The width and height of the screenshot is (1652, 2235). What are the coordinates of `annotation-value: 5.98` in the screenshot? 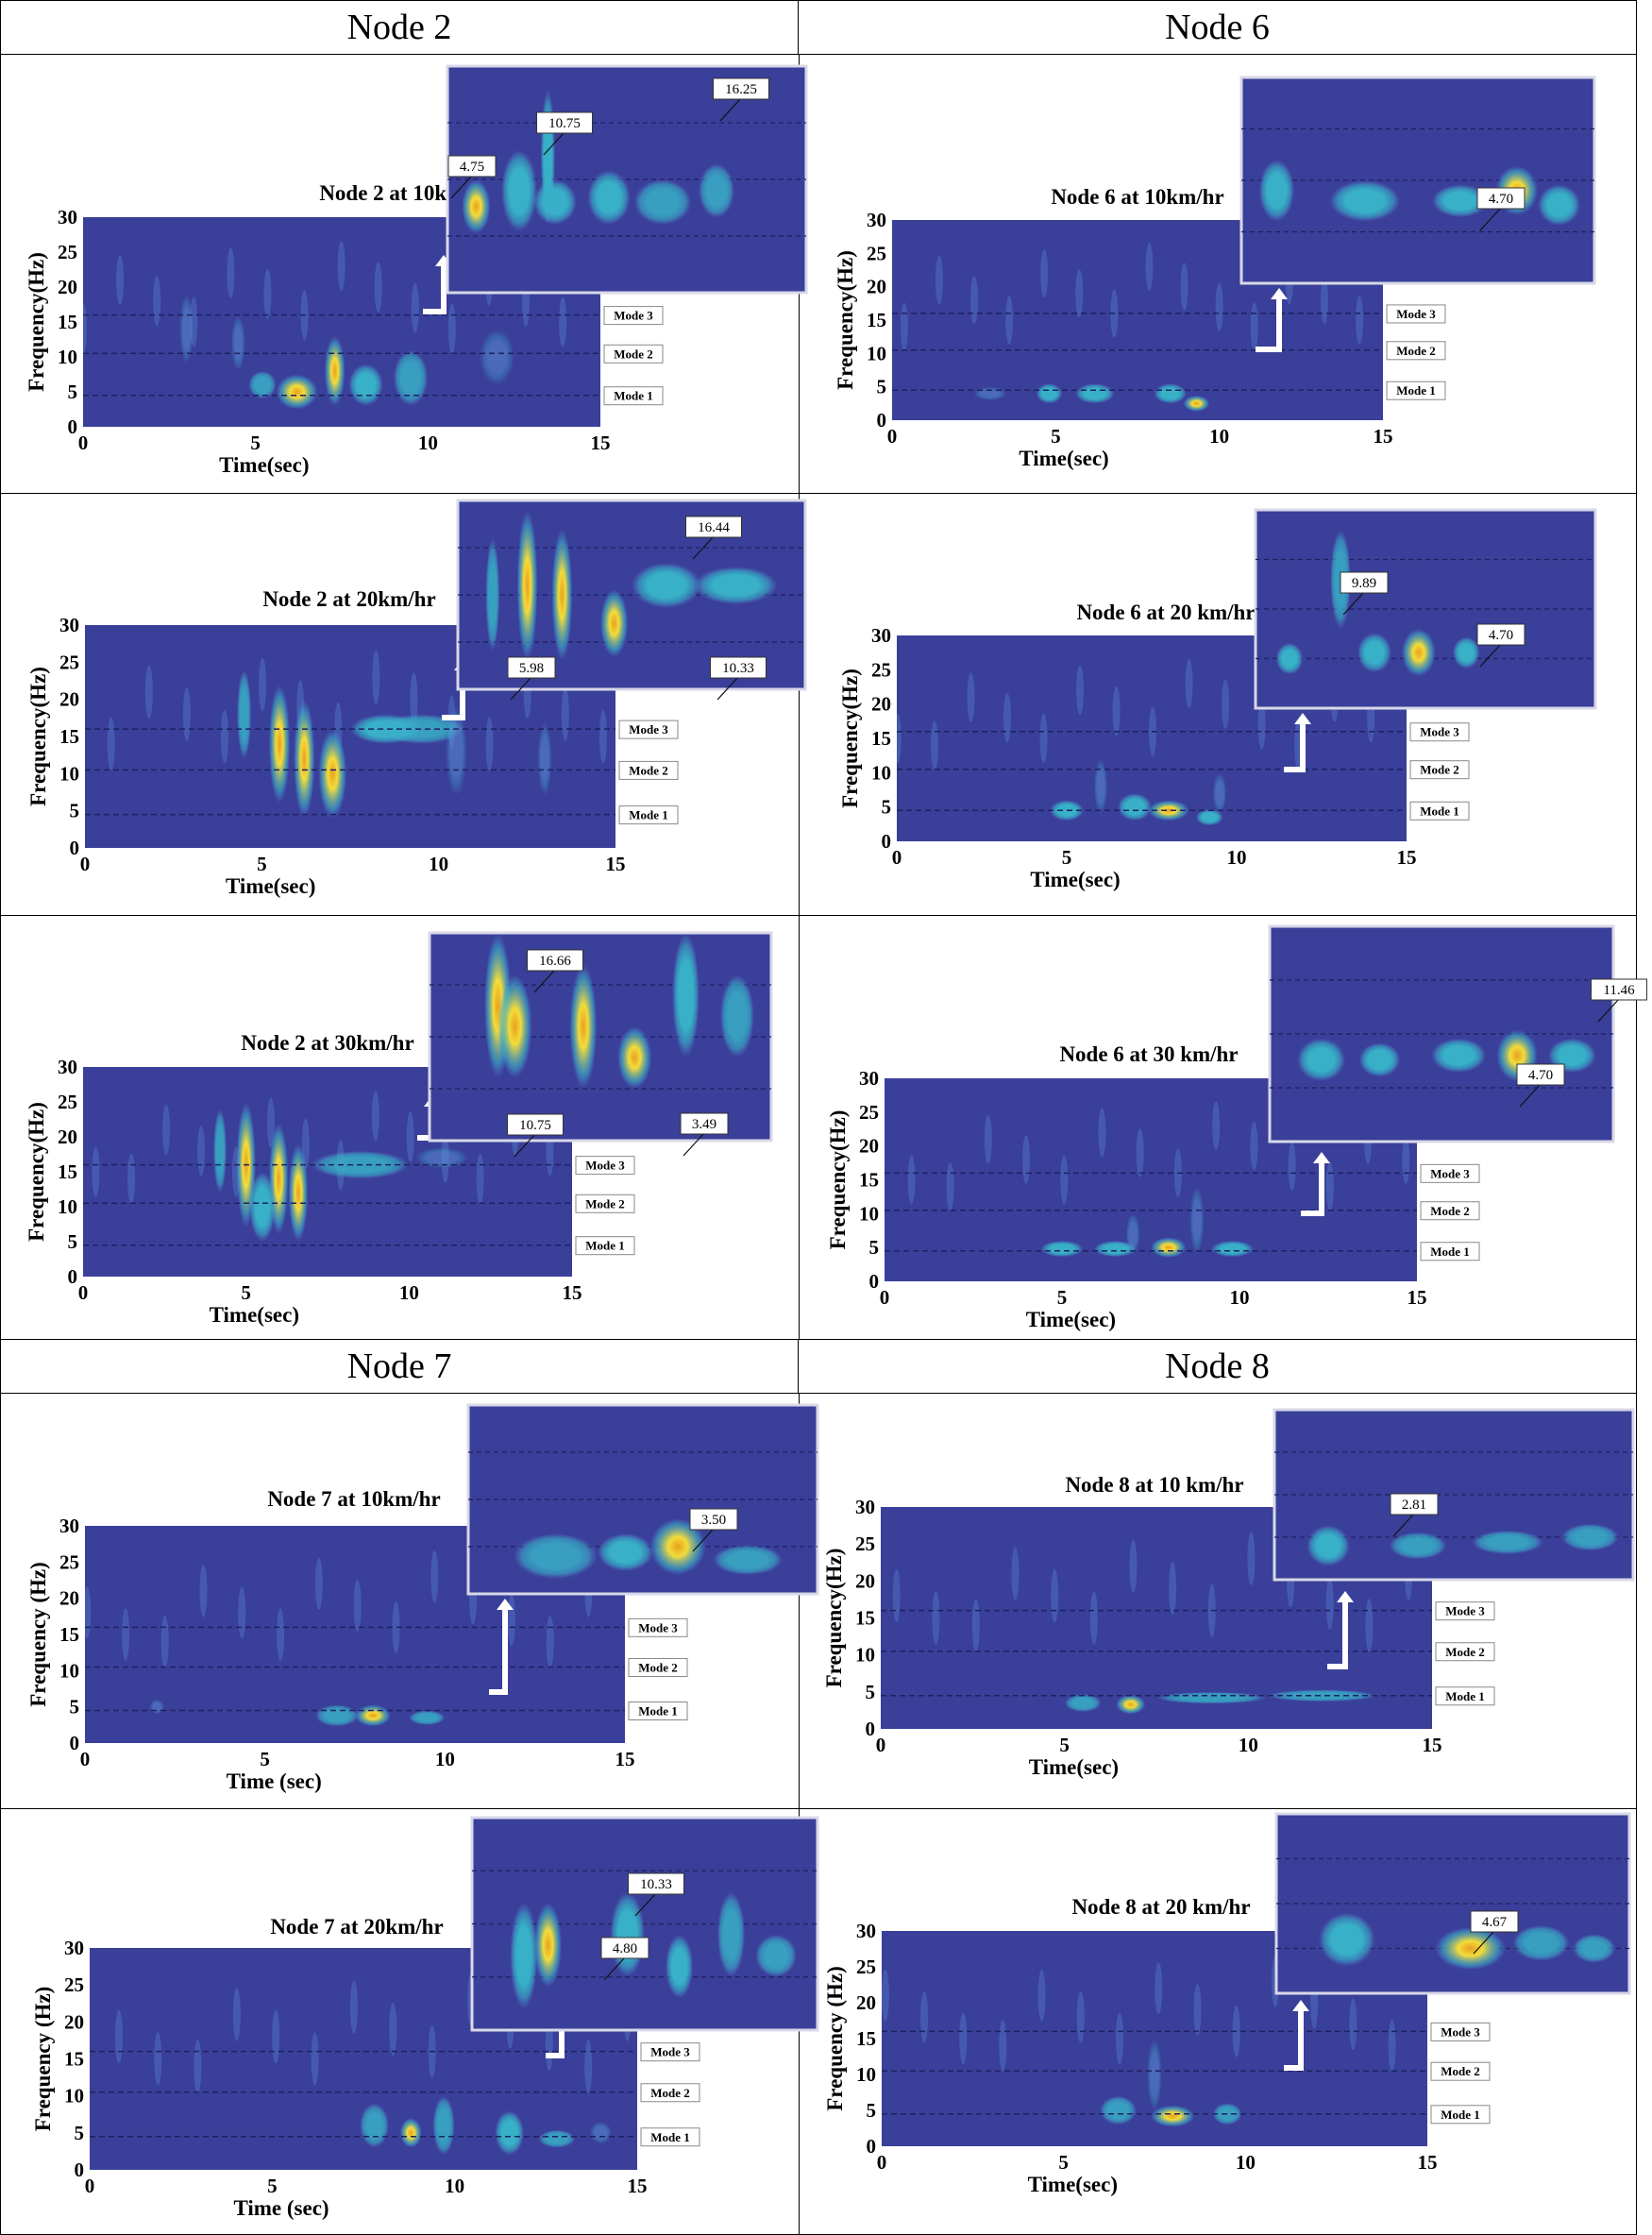 It's located at (531, 668).